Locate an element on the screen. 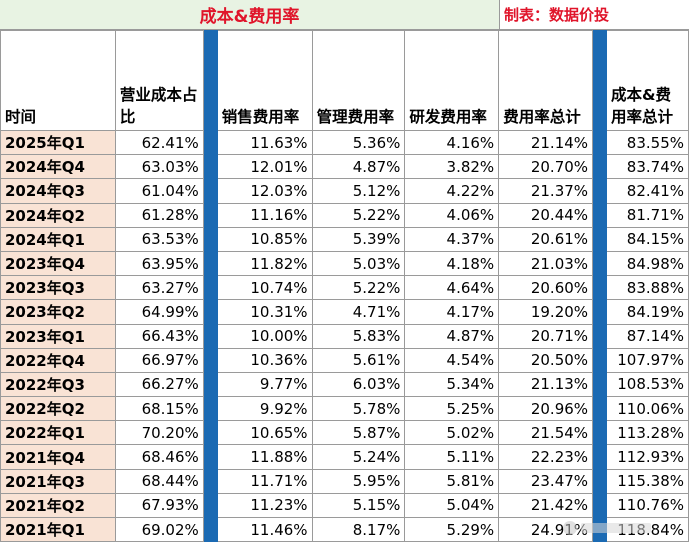 The width and height of the screenshot is (689, 557). header-admin-rate: 管理费用率 is located at coordinates (358, 80).